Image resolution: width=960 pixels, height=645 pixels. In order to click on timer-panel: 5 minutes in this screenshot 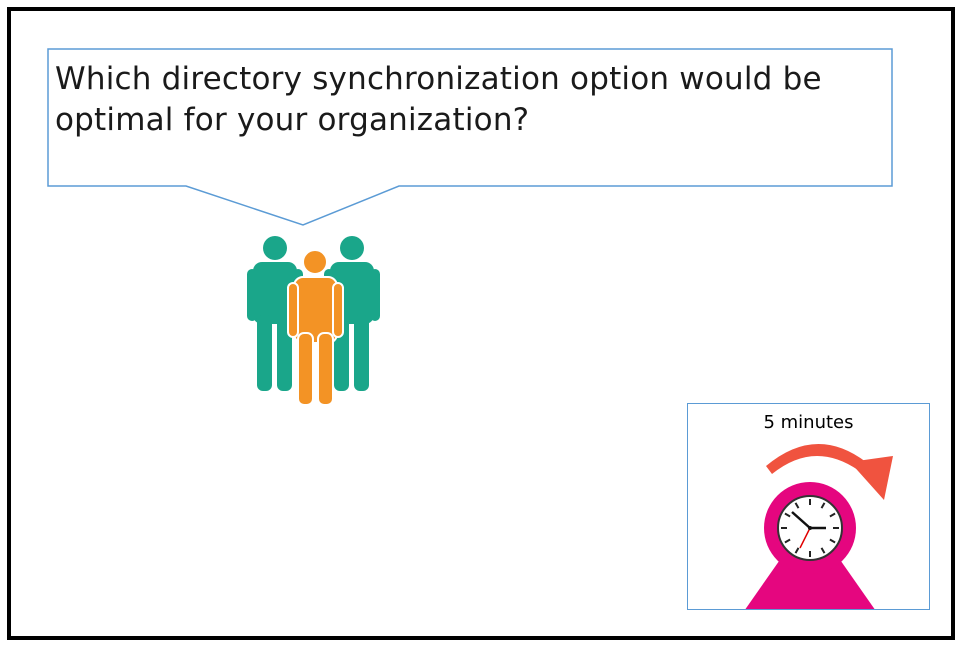, I will do `click(808, 506)`.